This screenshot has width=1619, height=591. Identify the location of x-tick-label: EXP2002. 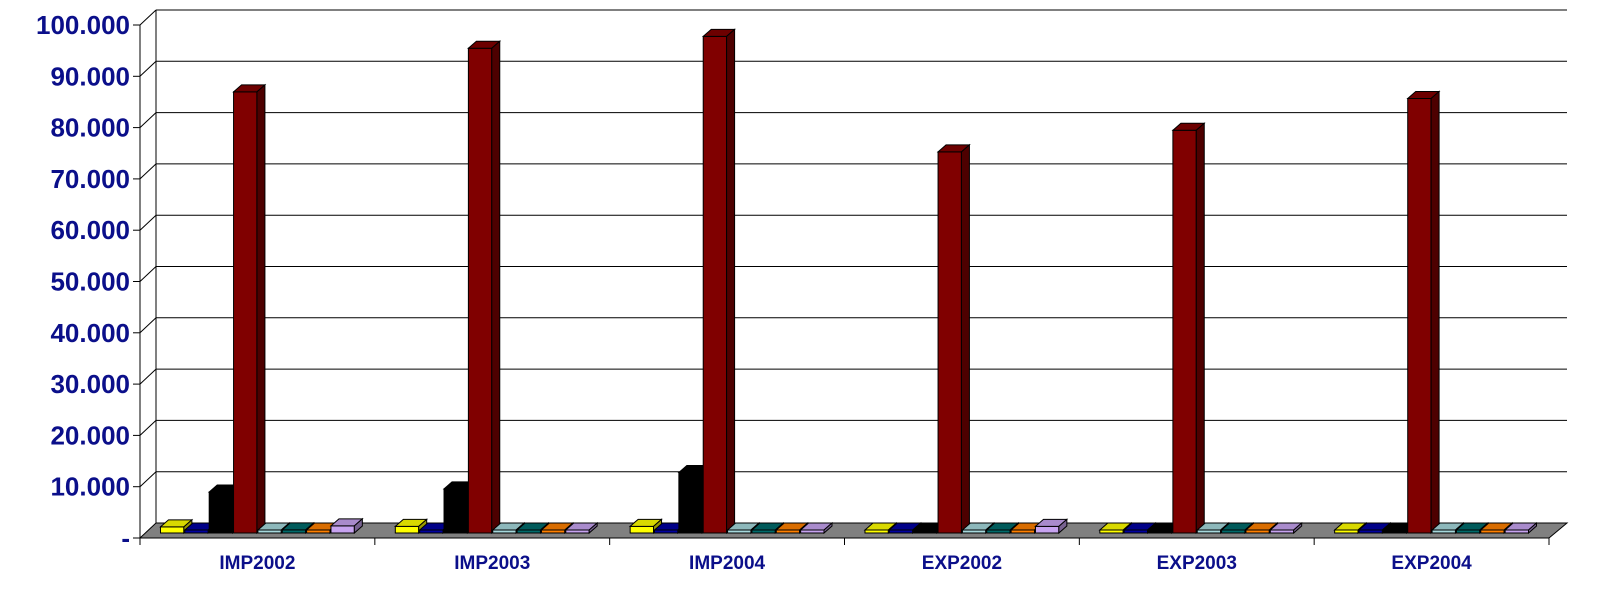
(962, 563).